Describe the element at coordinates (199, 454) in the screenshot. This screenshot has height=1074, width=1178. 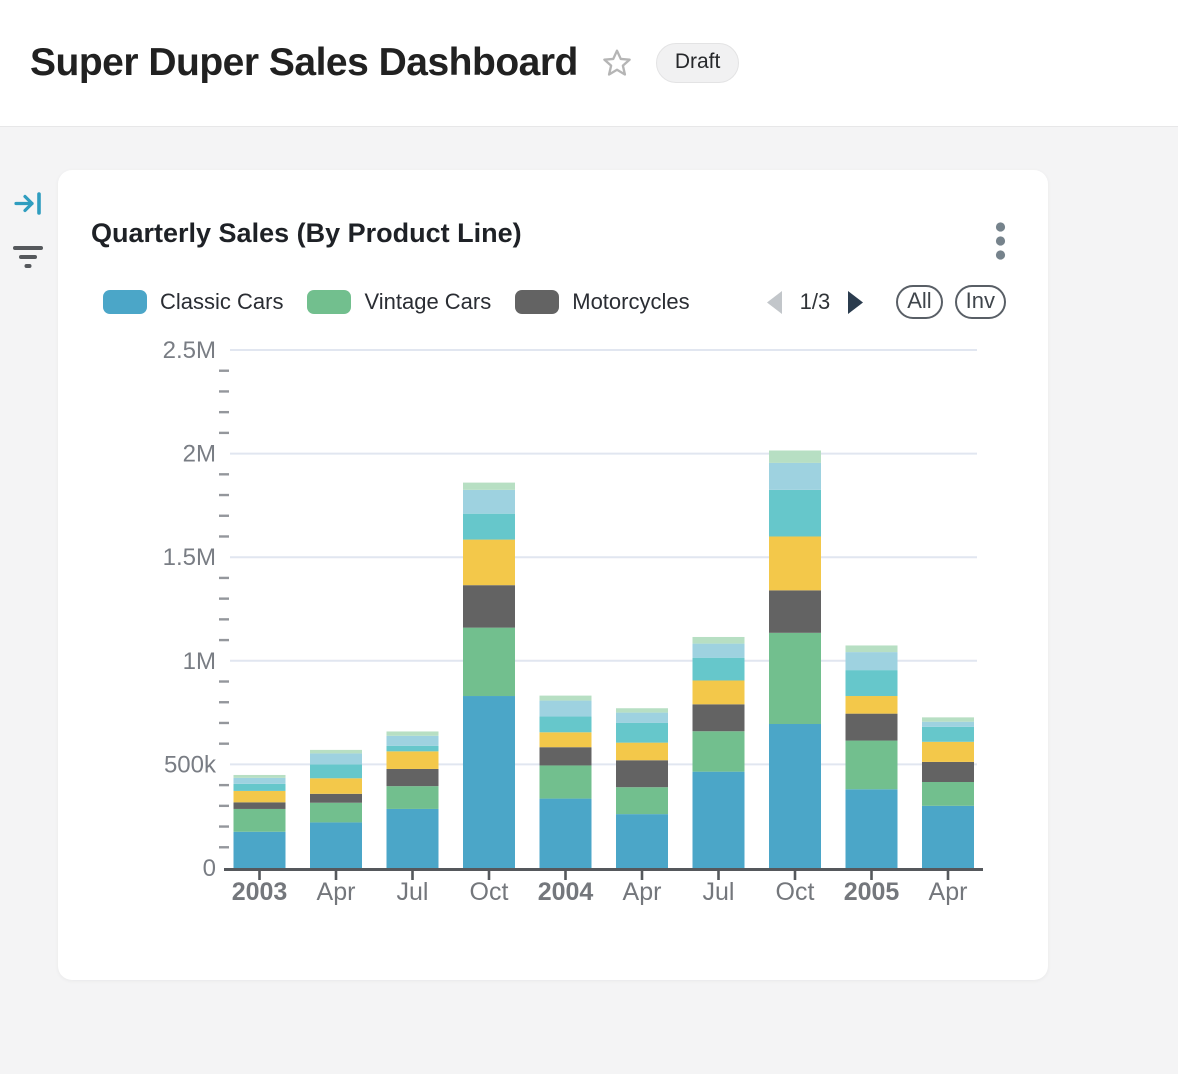
I see `y-axis-label: 2M` at that location.